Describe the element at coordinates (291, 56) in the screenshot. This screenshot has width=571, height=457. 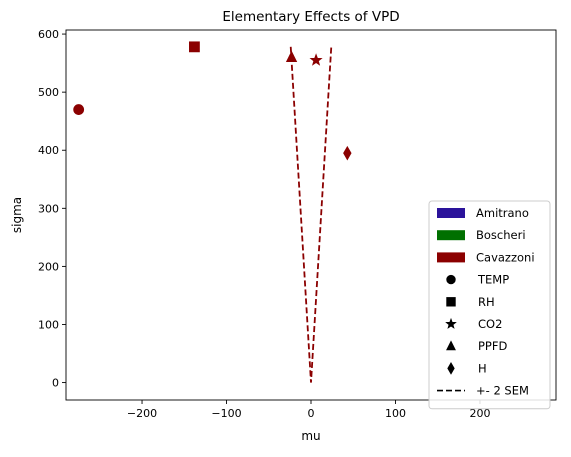
I see `point-ppfd` at that location.